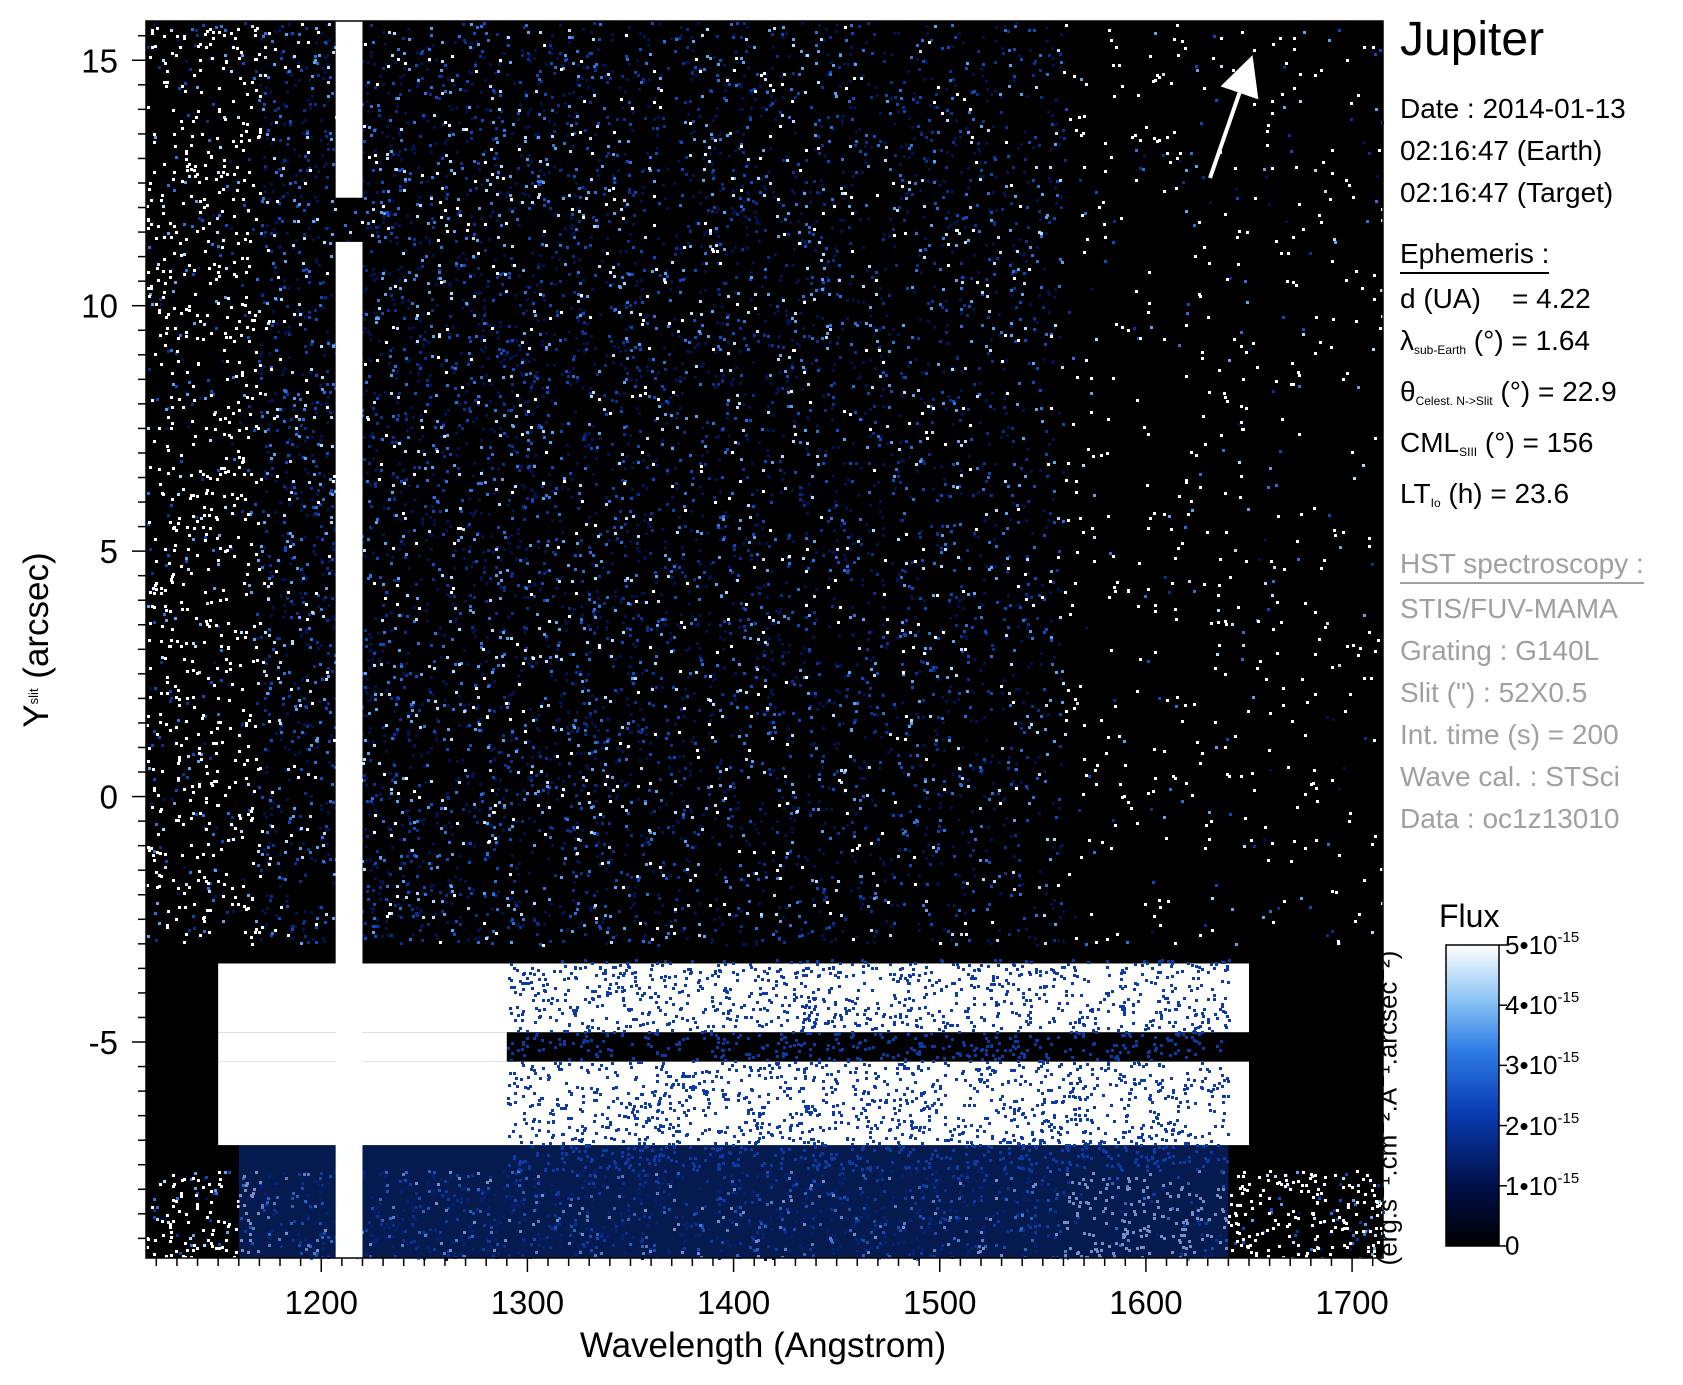 The width and height of the screenshot is (1683, 1385). I want to click on y-axis-label: Yslit (arcsec), so click(36, 639).